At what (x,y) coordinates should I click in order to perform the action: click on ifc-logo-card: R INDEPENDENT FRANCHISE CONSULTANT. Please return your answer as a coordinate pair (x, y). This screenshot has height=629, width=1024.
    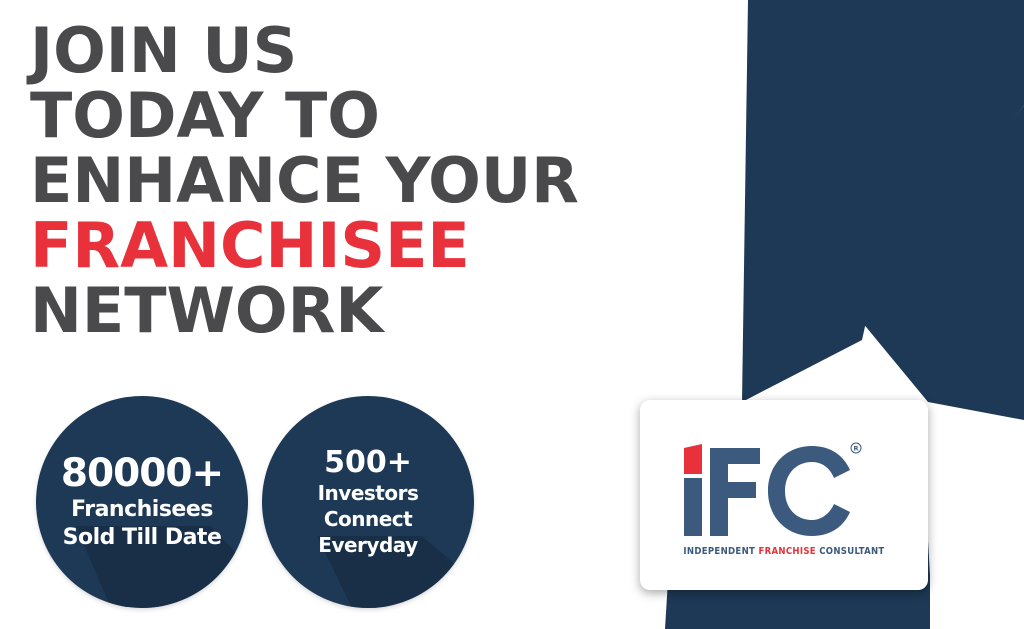
    Looking at the image, I should click on (784, 495).